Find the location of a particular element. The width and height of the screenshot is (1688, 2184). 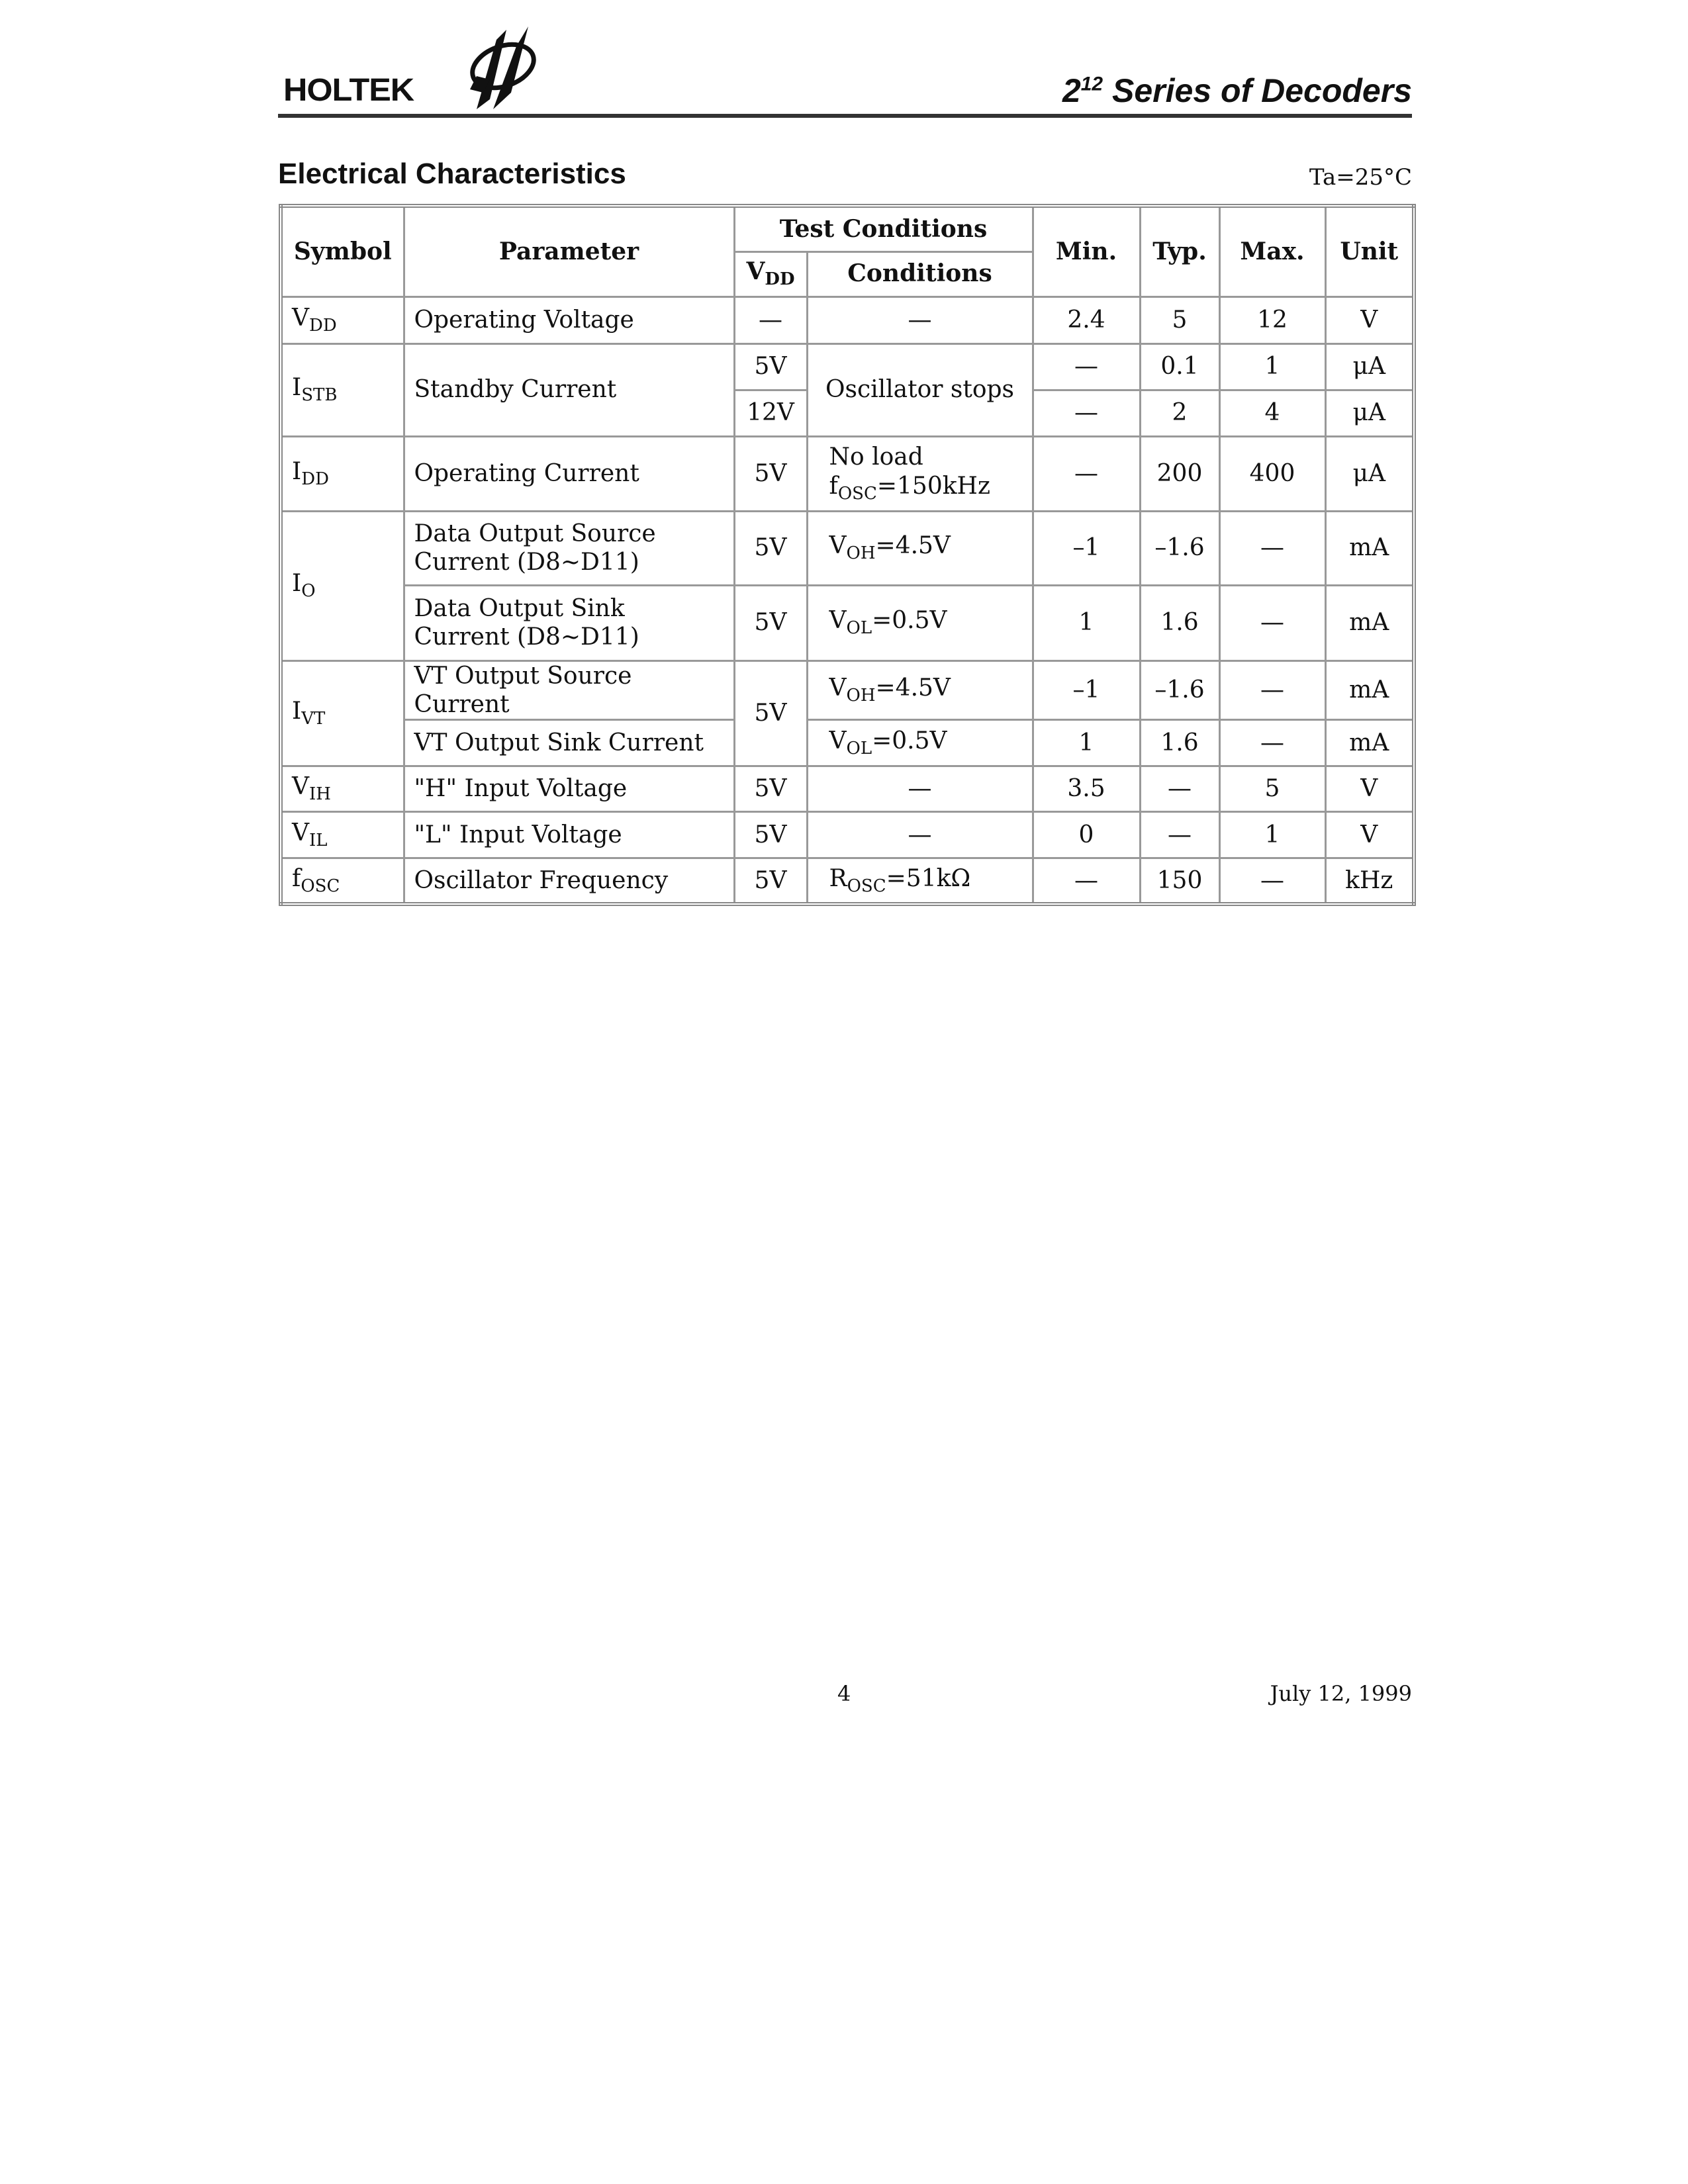

footer-date: July 12, 1999 is located at coordinates (1341, 1693).